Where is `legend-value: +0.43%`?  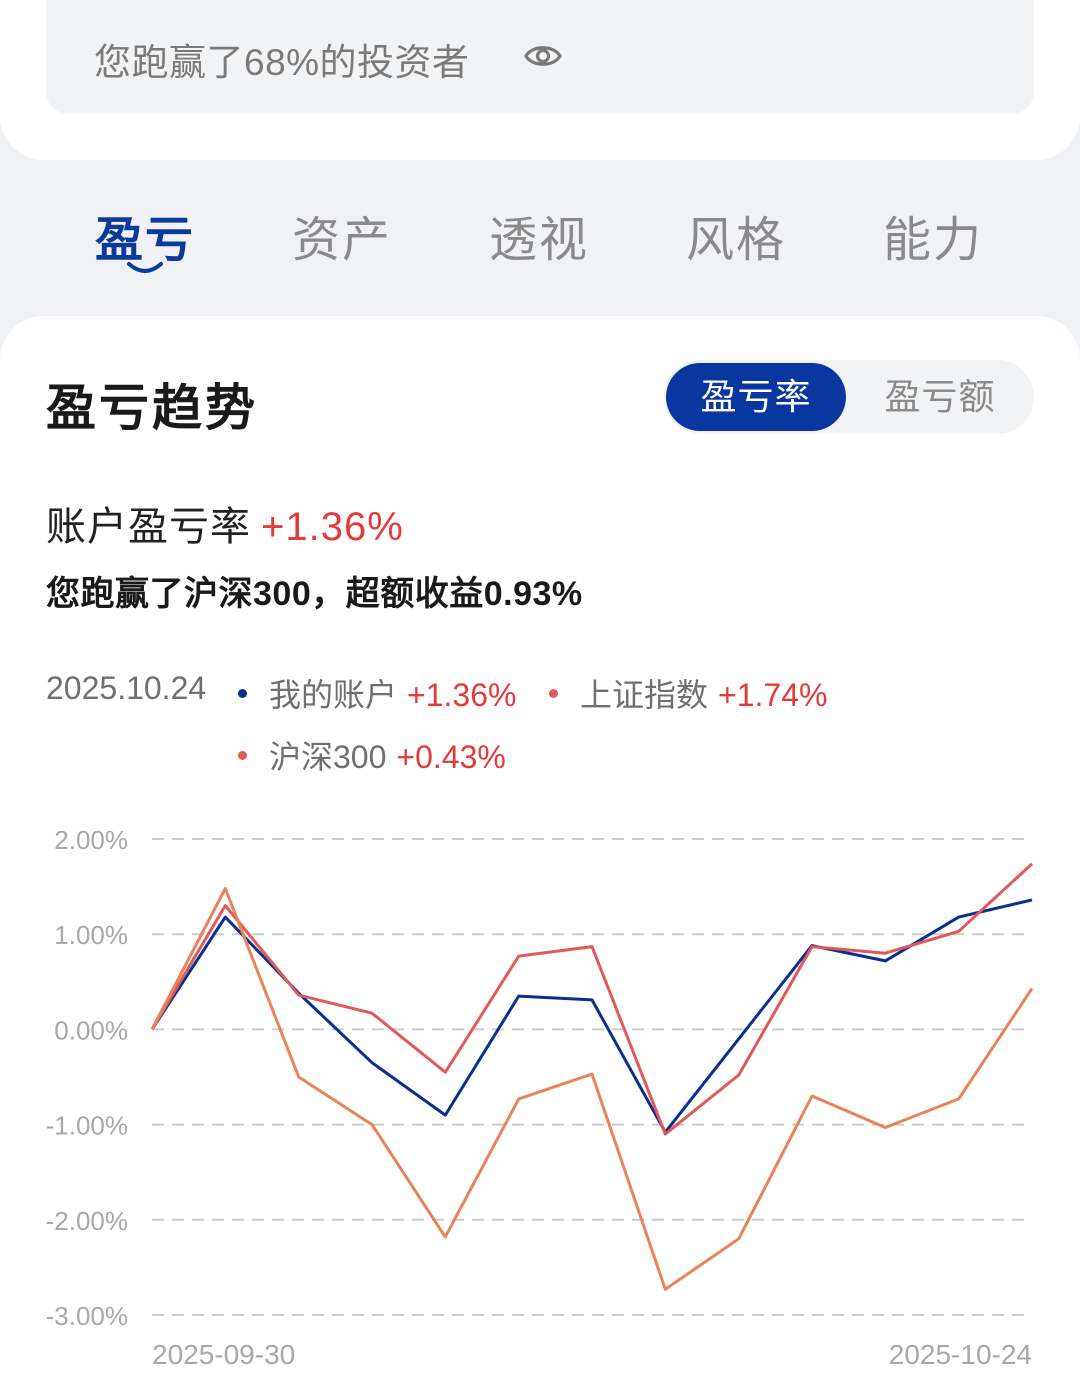
legend-value: +0.43% is located at coordinates (451, 757).